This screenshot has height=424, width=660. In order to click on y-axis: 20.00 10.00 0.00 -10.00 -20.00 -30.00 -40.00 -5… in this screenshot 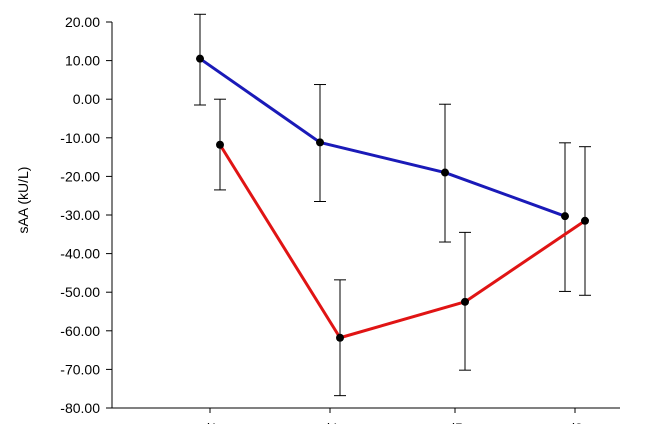, I will do `click(86, 215)`.